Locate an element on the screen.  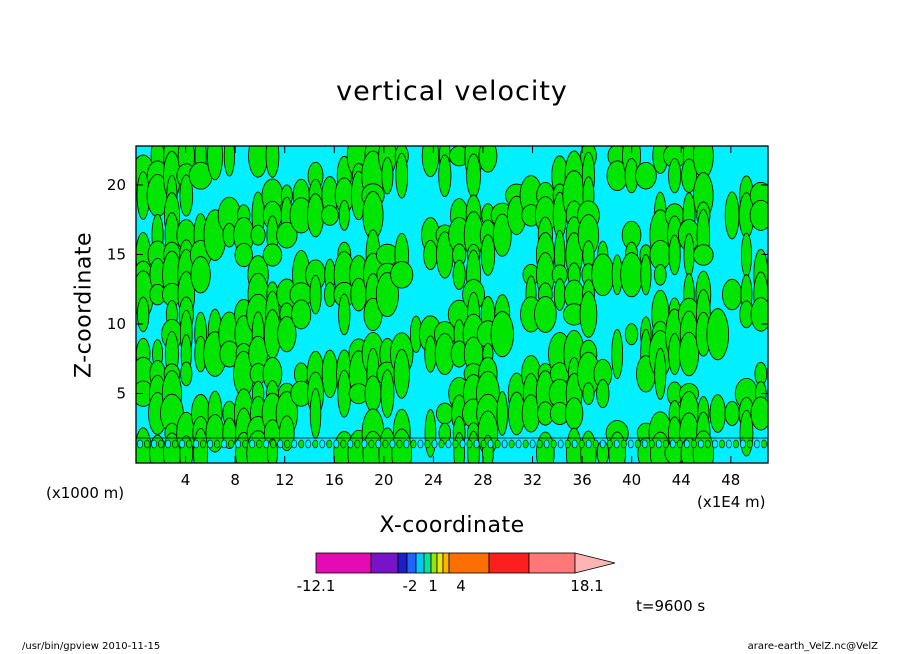
x-tick-label: 40 is located at coordinates (631, 480).